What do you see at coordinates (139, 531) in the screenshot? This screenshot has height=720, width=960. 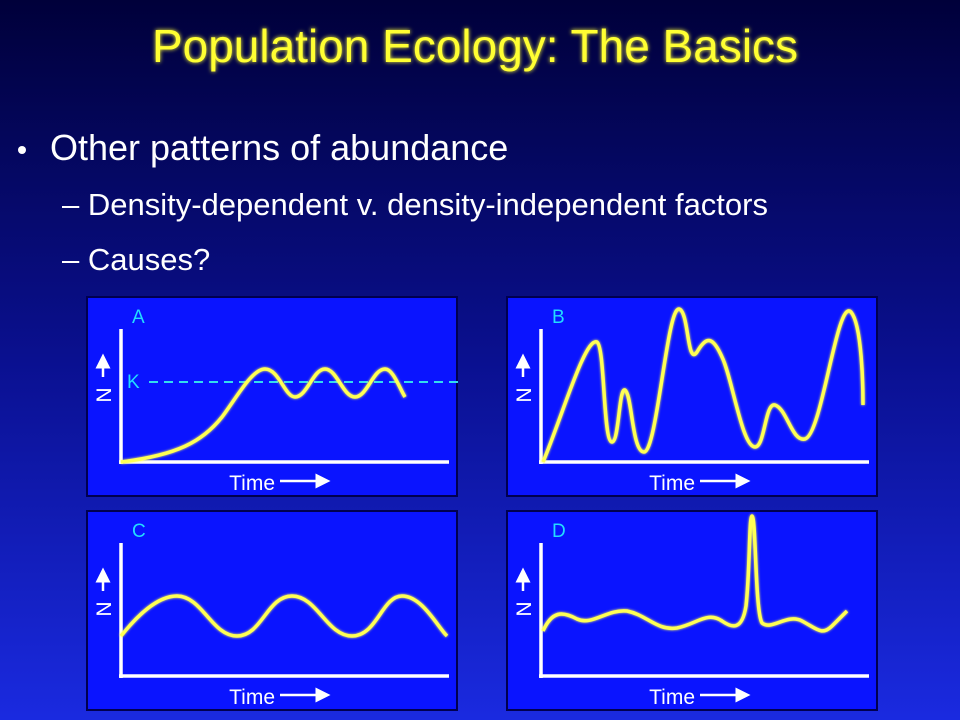 I see `panel-label: C` at bounding box center [139, 531].